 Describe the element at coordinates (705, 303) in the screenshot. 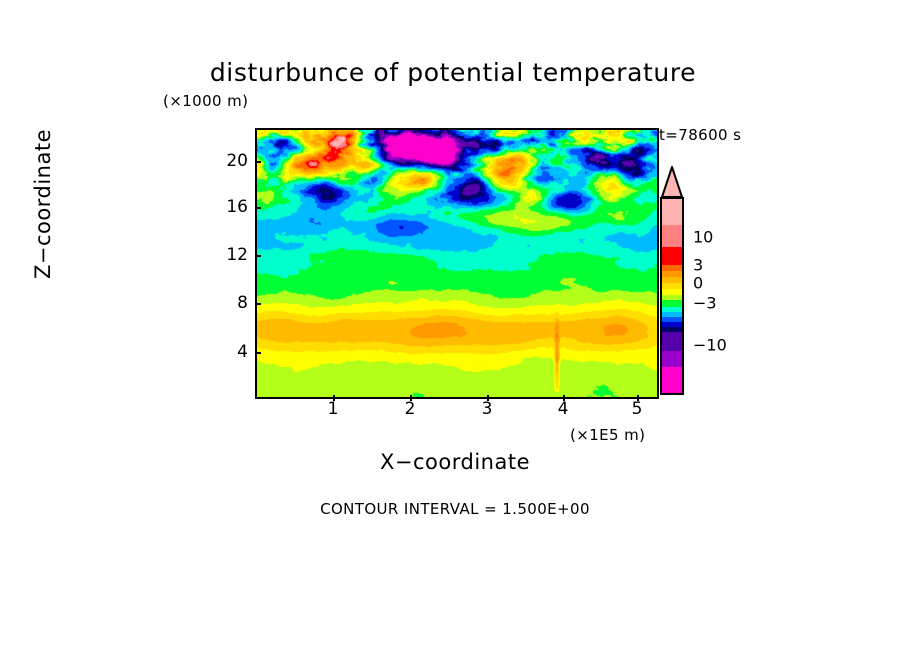

I see `colorbar-tick-label: −3` at that location.